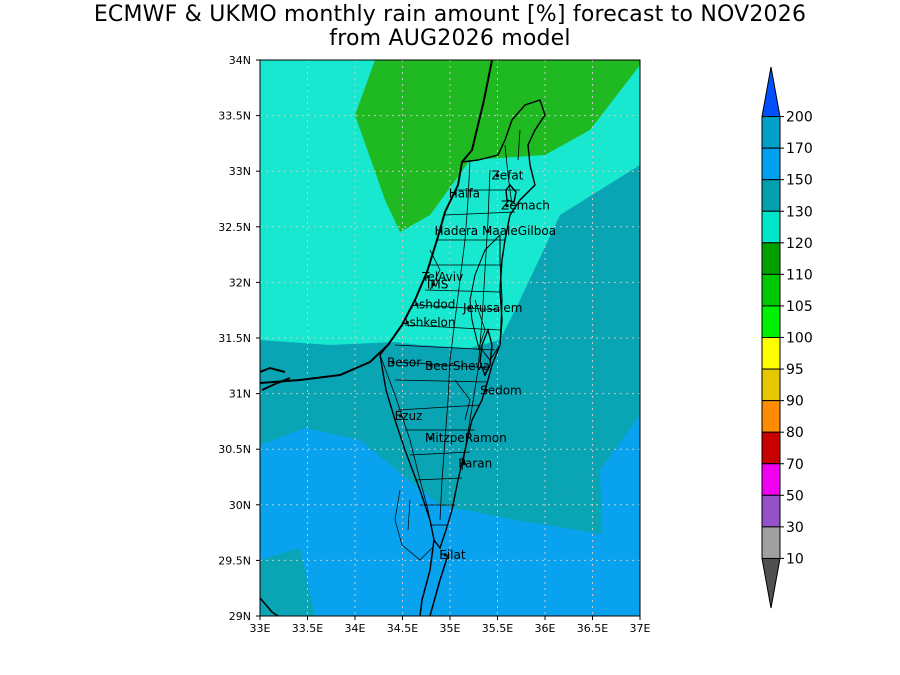 This screenshot has width=900, height=675. What do you see at coordinates (525, 206) in the screenshot?
I see `place-label: Zemach` at bounding box center [525, 206].